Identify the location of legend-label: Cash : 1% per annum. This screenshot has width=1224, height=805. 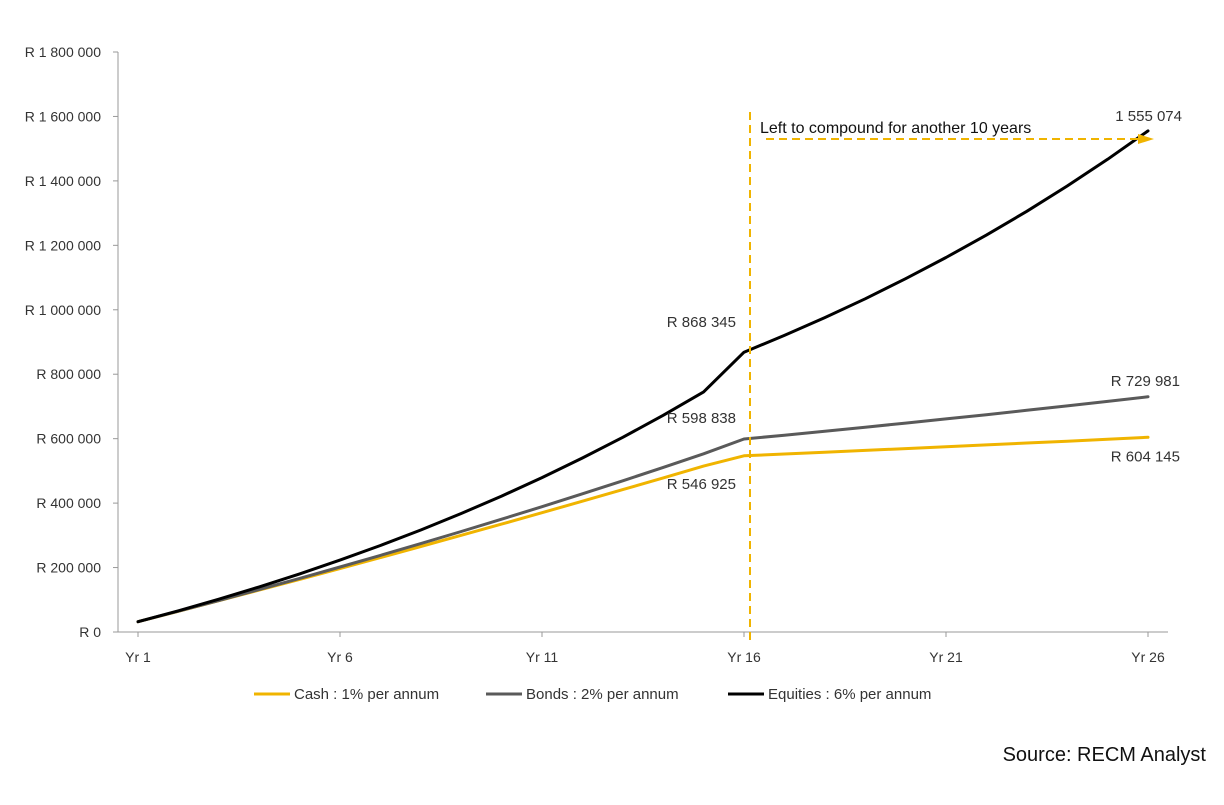
(366, 694).